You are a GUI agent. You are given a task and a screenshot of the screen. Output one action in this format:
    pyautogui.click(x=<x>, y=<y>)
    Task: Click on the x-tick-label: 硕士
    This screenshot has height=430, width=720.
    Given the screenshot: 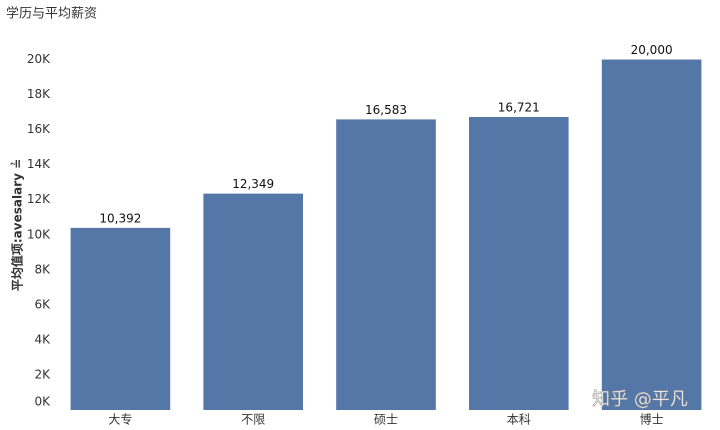 What is the action you would take?
    pyautogui.click(x=386, y=420)
    